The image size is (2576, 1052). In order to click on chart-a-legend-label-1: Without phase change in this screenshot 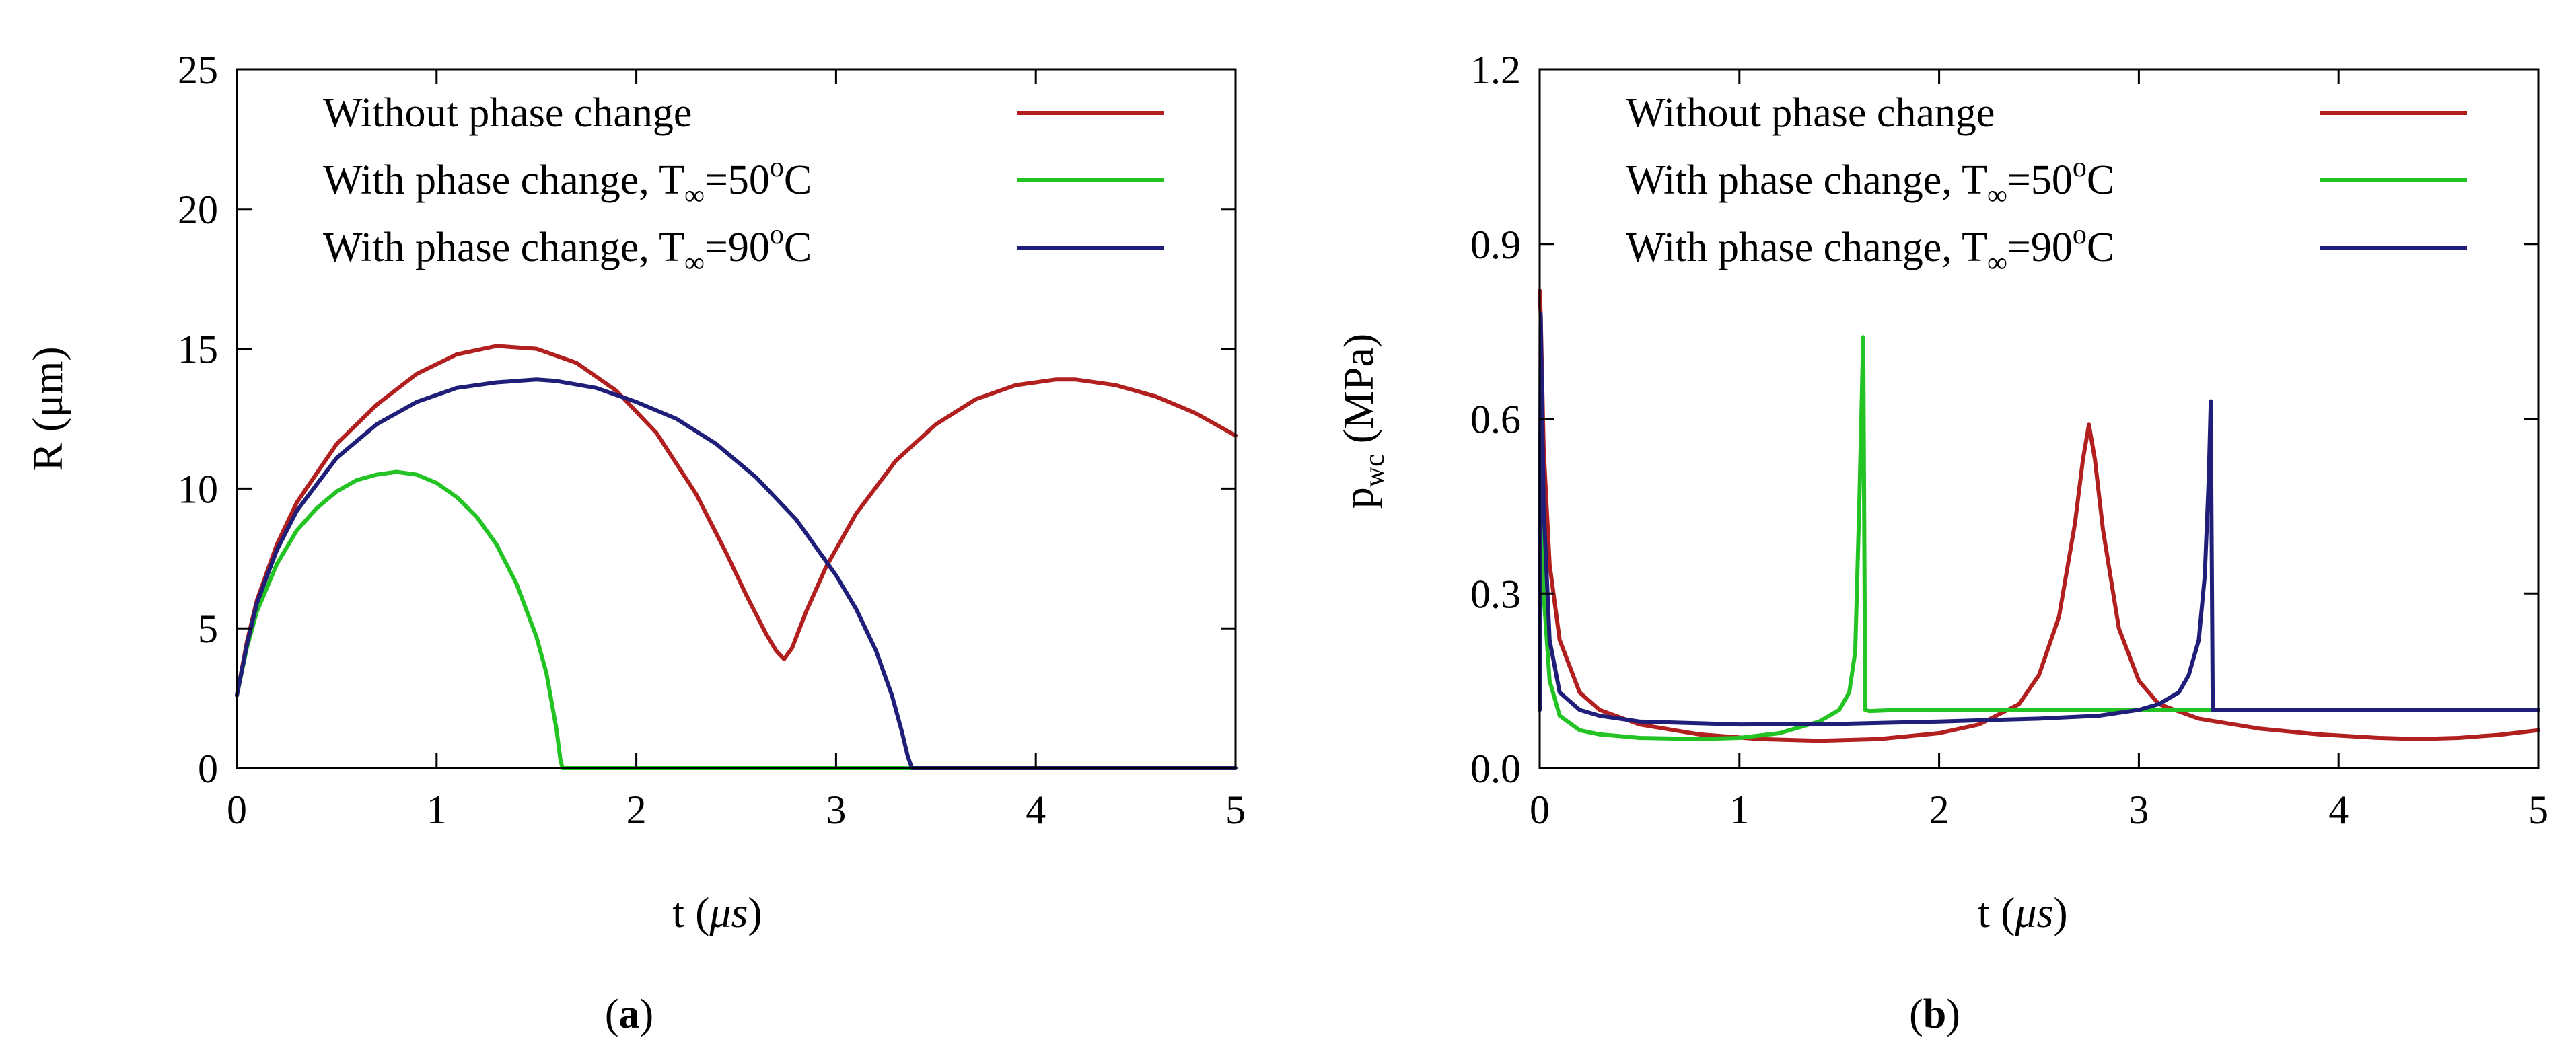, I will do `click(507, 113)`.